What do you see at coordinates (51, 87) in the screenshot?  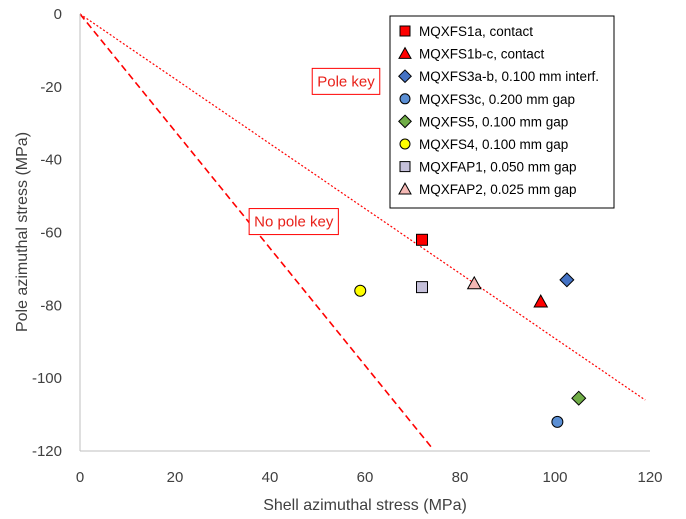 I see `y-tick-label: -20` at bounding box center [51, 87].